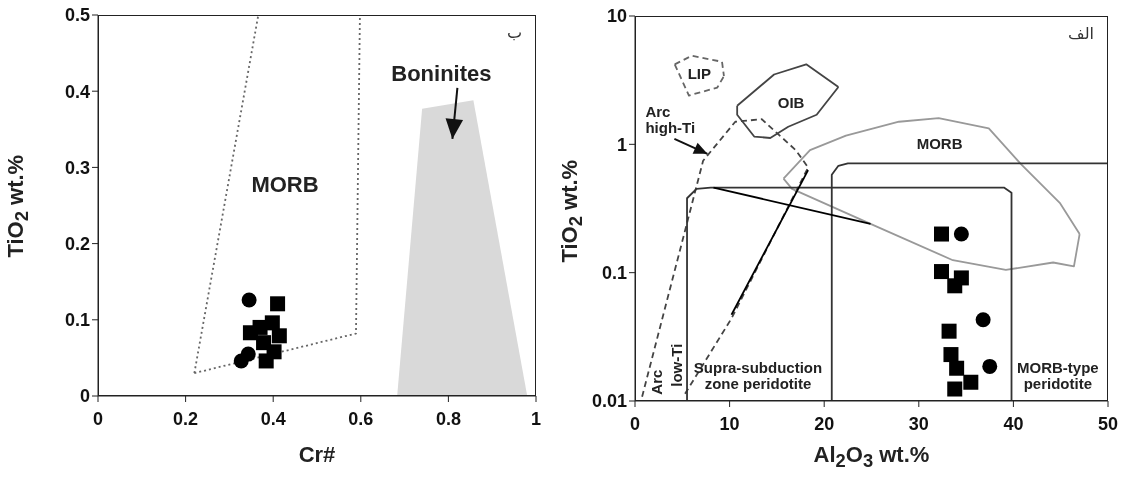  Describe the element at coordinates (1081, 33) in the screenshot. I see `annotation: الف` at that location.